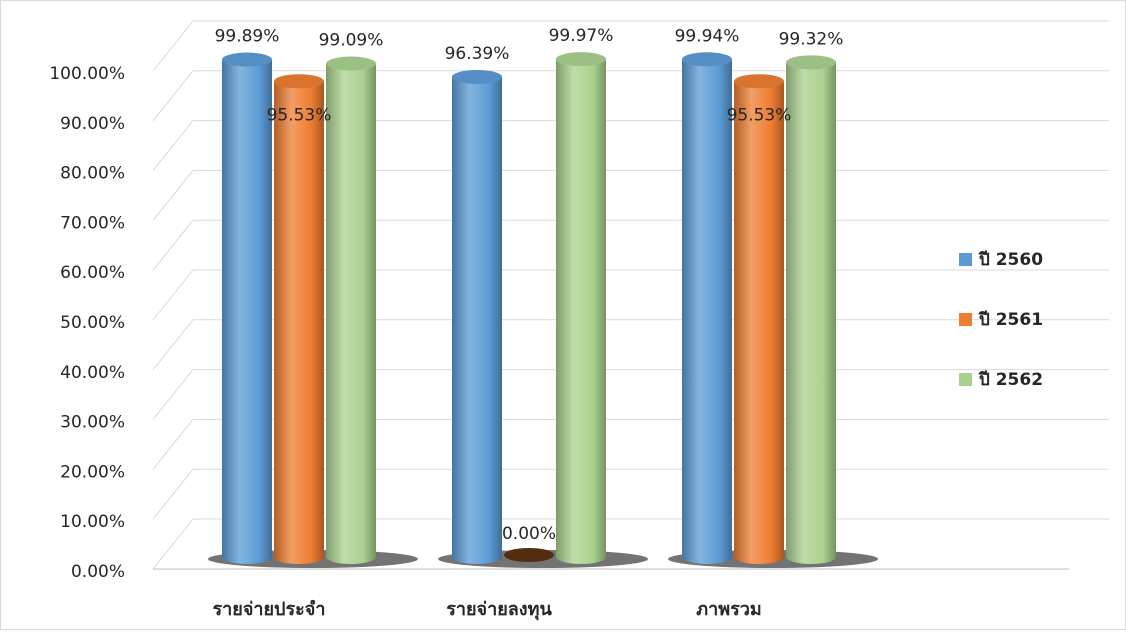 The height and width of the screenshot is (635, 1126). What do you see at coordinates (92, 174) in the screenshot?
I see `y-tick-label: 80.00%` at bounding box center [92, 174].